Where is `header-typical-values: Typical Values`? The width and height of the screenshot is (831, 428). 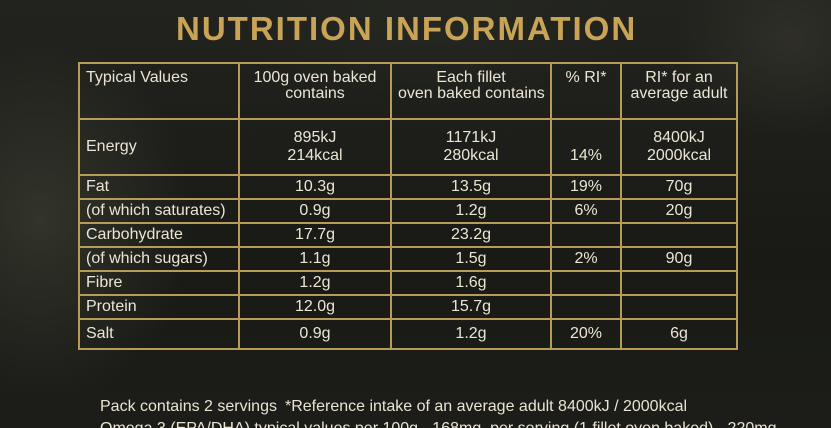 header-typical-values: Typical Values is located at coordinates (159, 91).